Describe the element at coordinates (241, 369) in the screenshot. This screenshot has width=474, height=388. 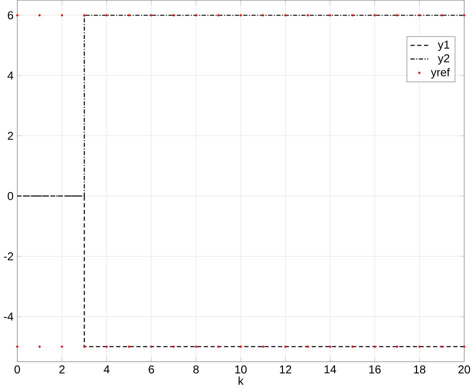
I see `x-tick-label: 10` at that location.